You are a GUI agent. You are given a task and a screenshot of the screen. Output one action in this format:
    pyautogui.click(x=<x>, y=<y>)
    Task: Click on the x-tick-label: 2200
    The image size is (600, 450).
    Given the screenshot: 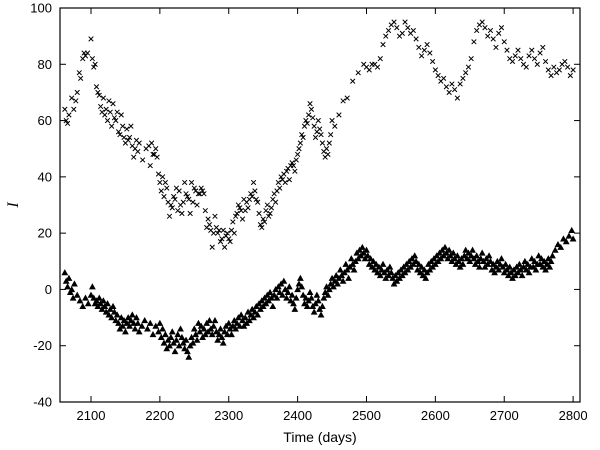 What is the action you would take?
    pyautogui.click(x=159, y=415)
    